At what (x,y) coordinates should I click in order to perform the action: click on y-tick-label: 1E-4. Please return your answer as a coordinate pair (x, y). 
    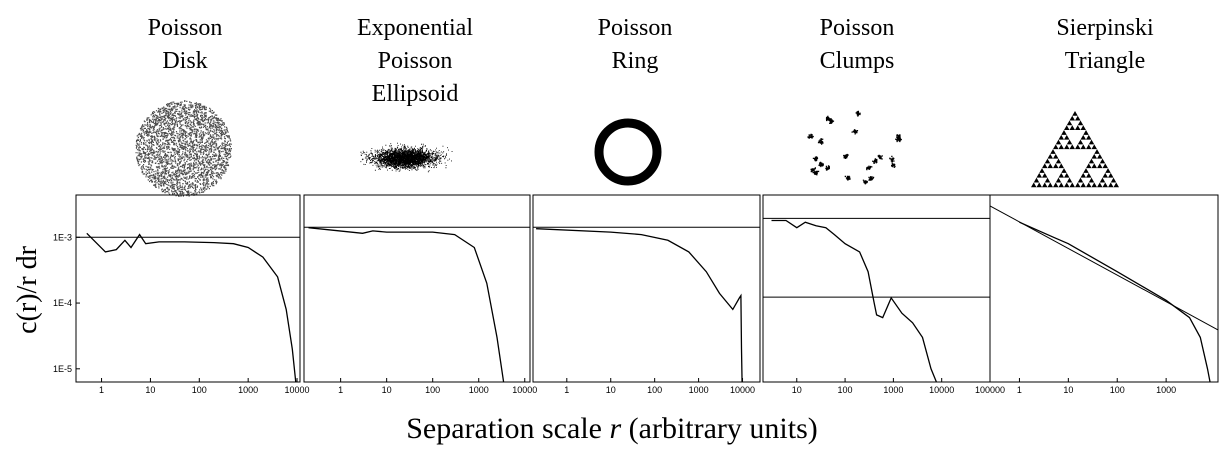
    Looking at the image, I should click on (62, 303).